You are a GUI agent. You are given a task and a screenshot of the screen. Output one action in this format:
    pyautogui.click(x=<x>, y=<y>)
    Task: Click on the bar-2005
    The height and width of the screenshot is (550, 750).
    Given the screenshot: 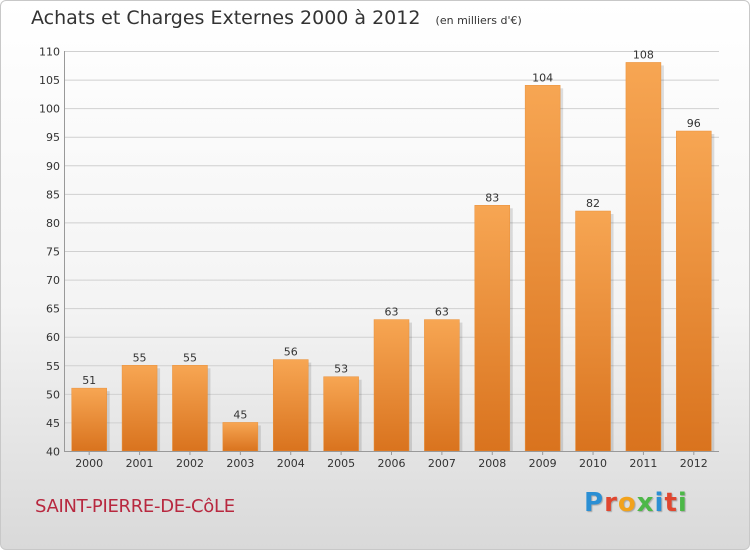 What is the action you would take?
    pyautogui.click(x=341, y=414)
    